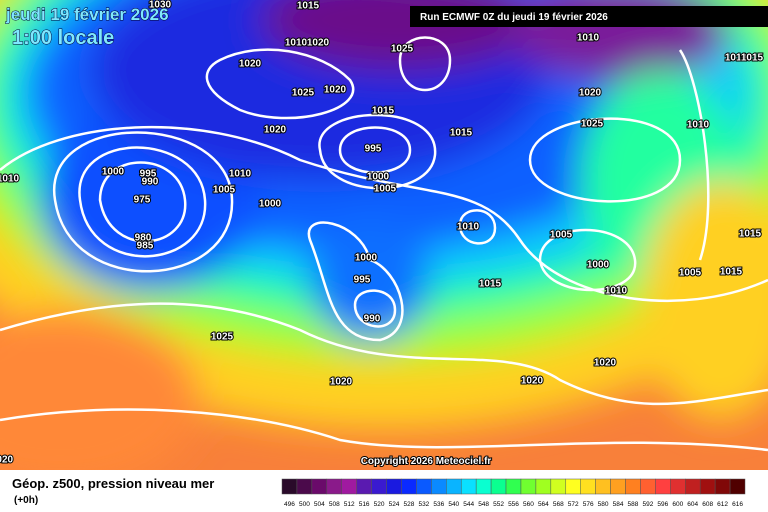  I want to click on date-title: jeudi 19 février 2026, so click(87, 14).